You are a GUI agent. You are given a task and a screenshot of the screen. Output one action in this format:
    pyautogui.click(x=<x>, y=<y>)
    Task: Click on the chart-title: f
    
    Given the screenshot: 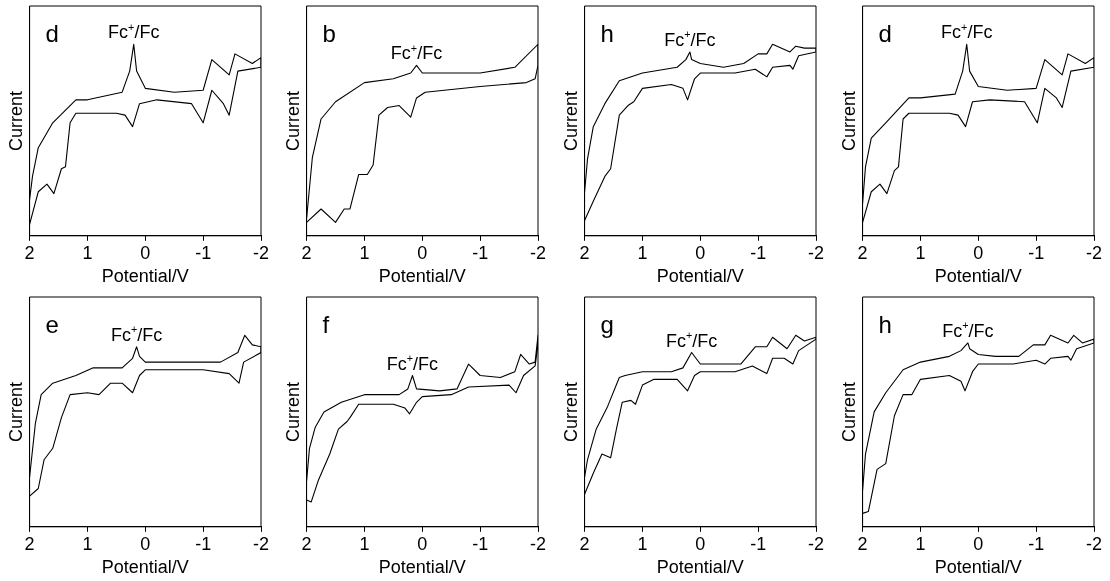 What is the action you would take?
    pyautogui.click(x=326, y=324)
    